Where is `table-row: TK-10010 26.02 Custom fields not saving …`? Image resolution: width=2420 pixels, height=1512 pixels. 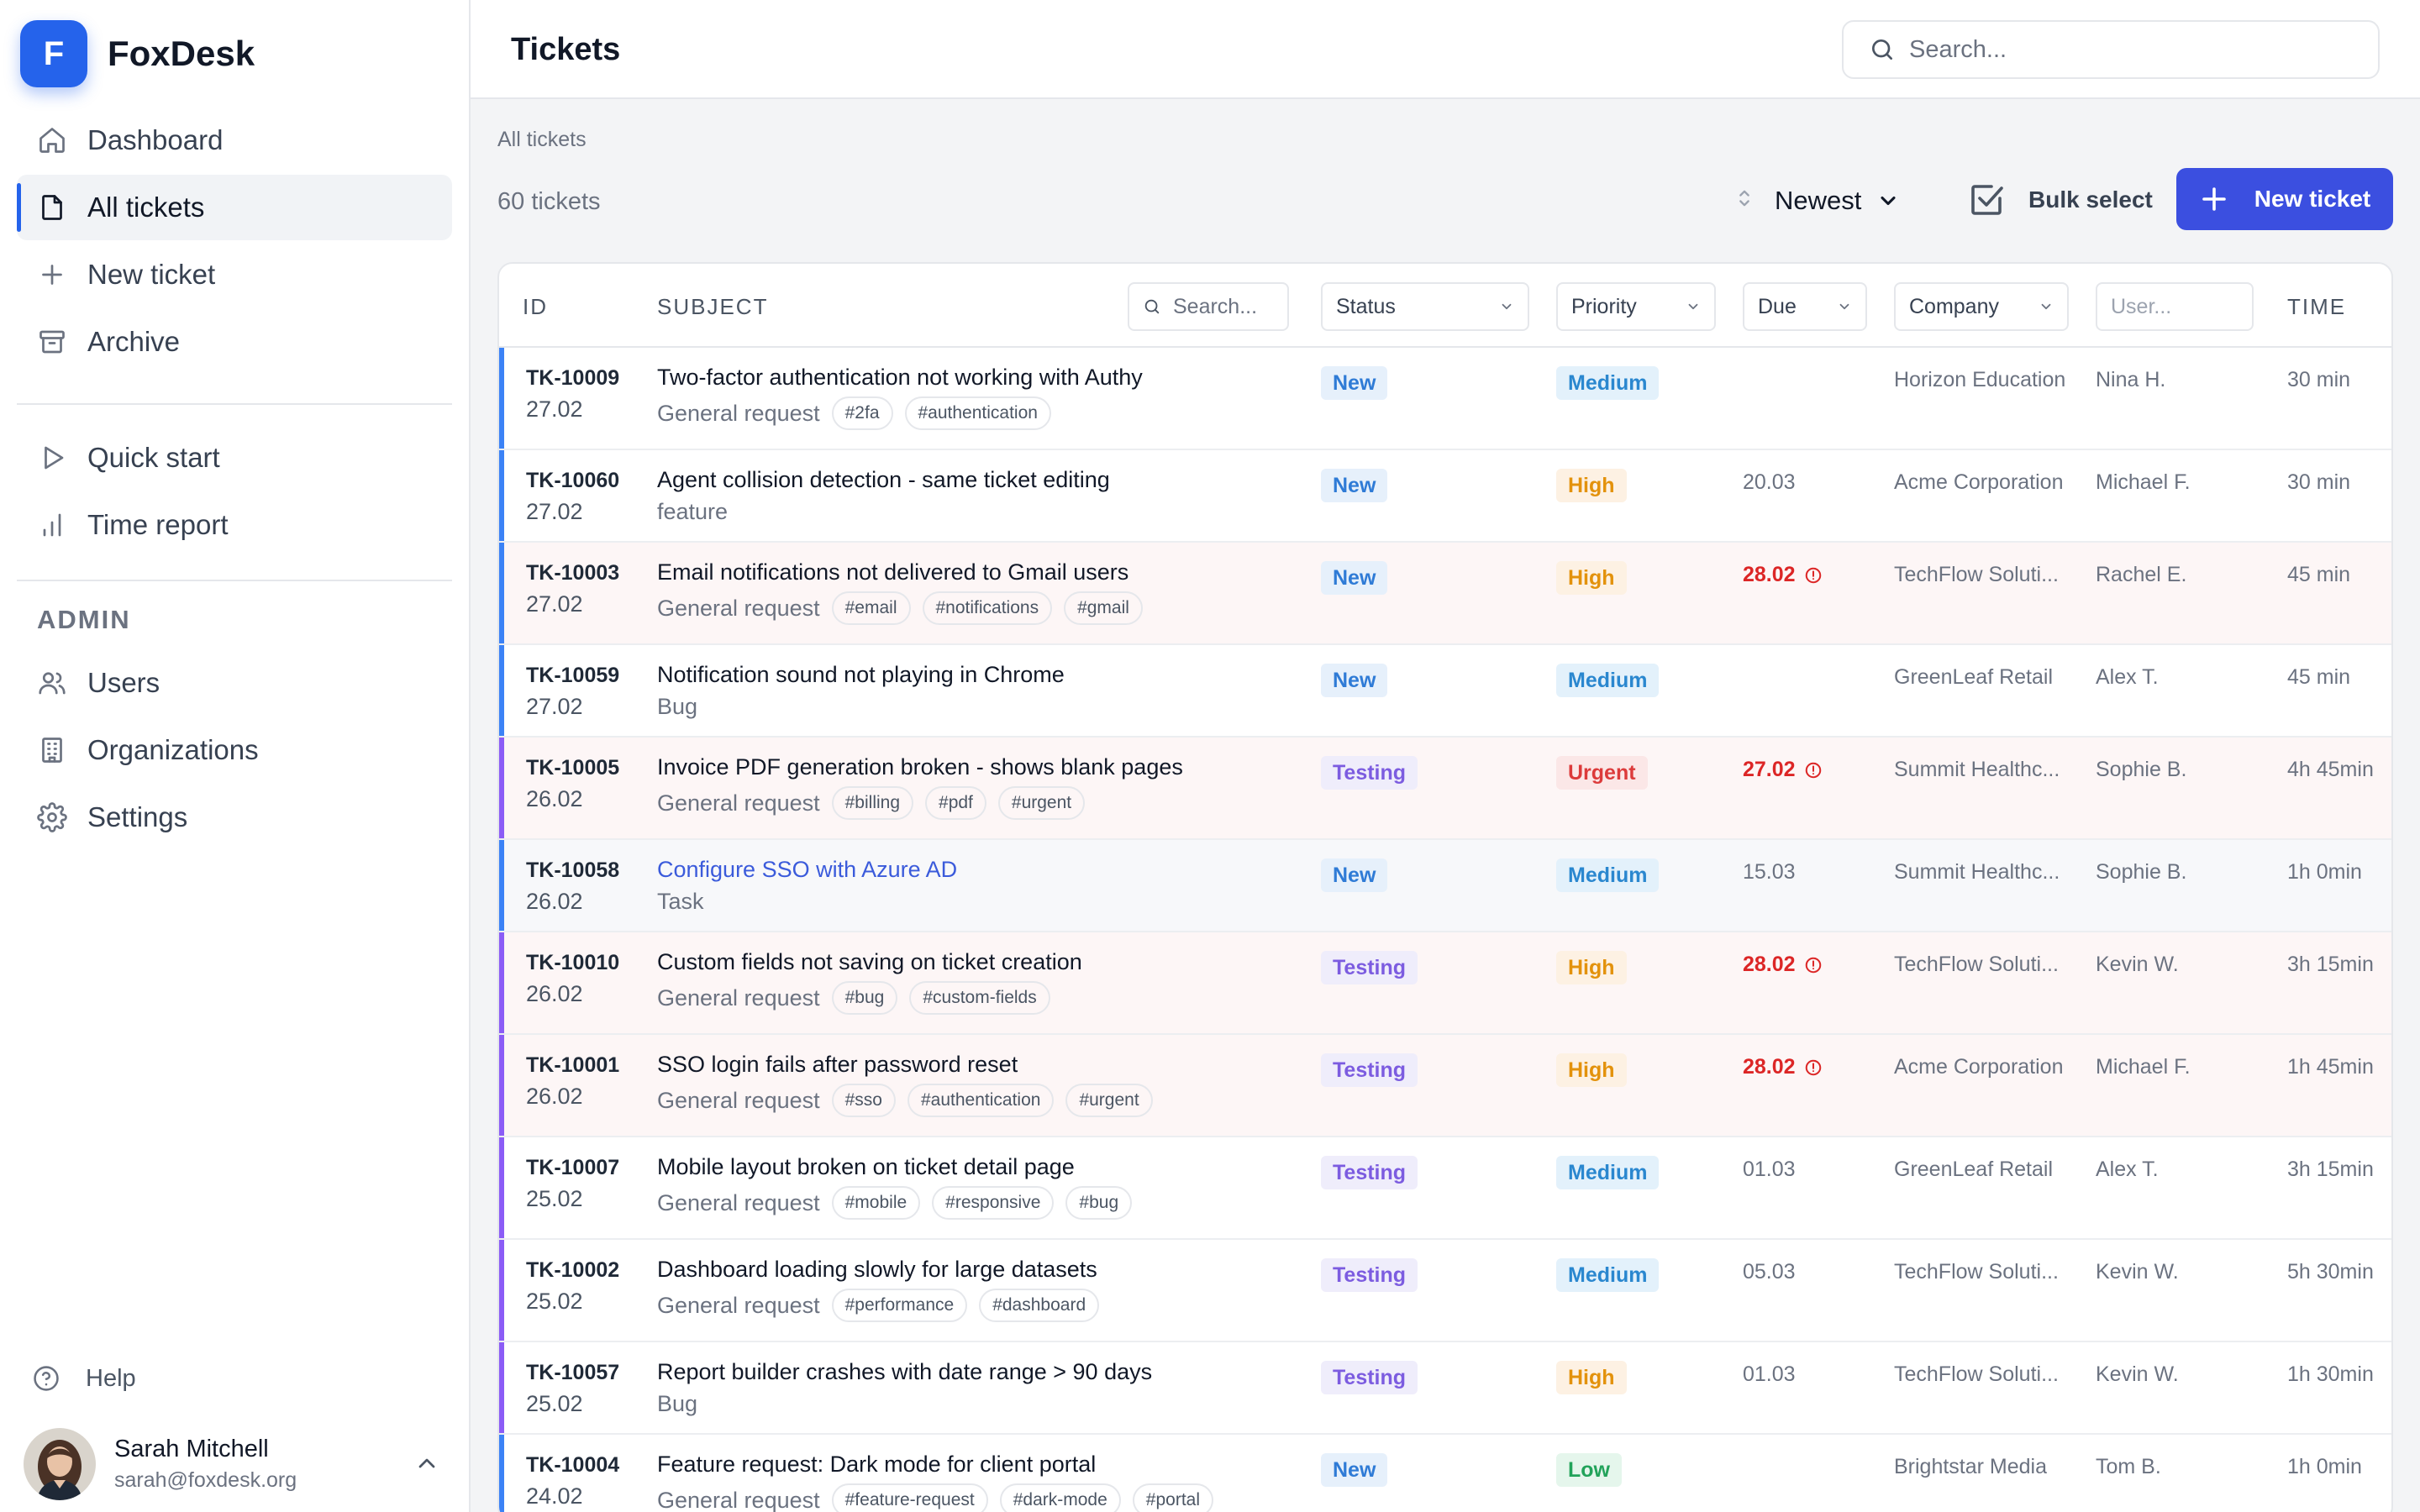 table-row: TK-10010 26.02 Custom fields not saving … is located at coordinates (1445, 983).